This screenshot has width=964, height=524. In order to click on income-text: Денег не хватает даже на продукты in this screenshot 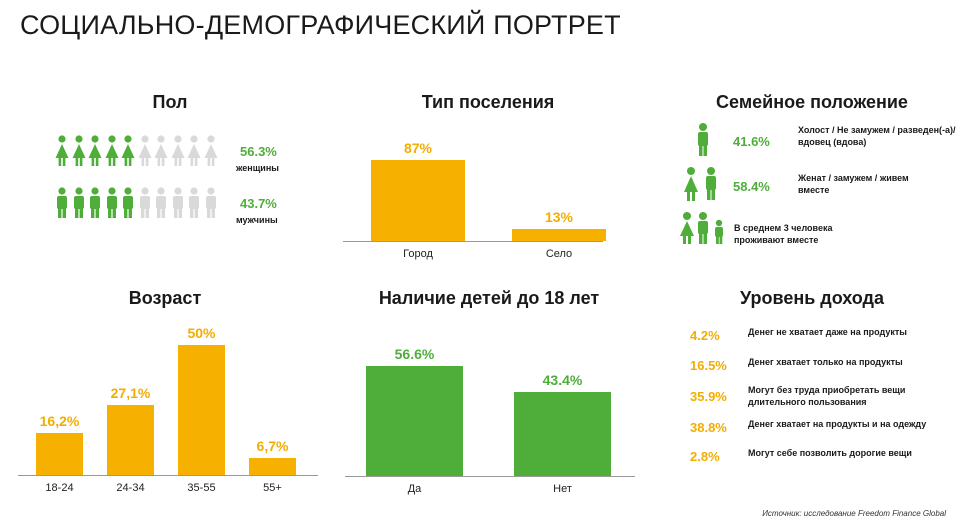, I will do `click(827, 332)`.